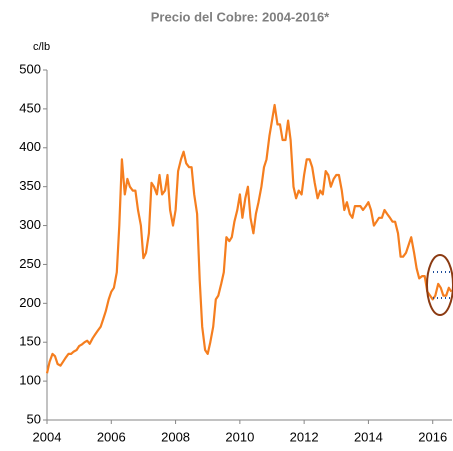 The height and width of the screenshot is (451, 453). What do you see at coordinates (47, 436) in the screenshot?
I see `x-tick-label: 2004` at bounding box center [47, 436].